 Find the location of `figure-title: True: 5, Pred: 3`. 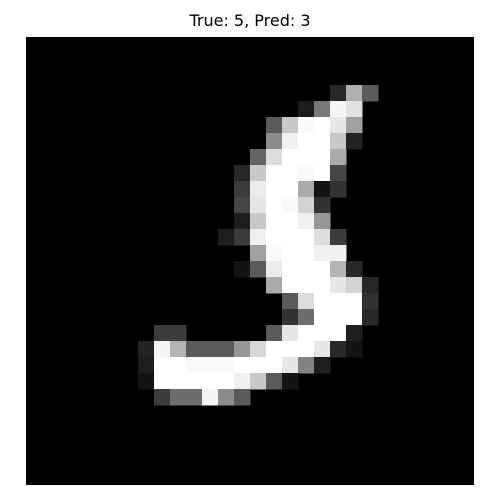

figure-title: True: 5, Pred: 3 is located at coordinates (250, 20).